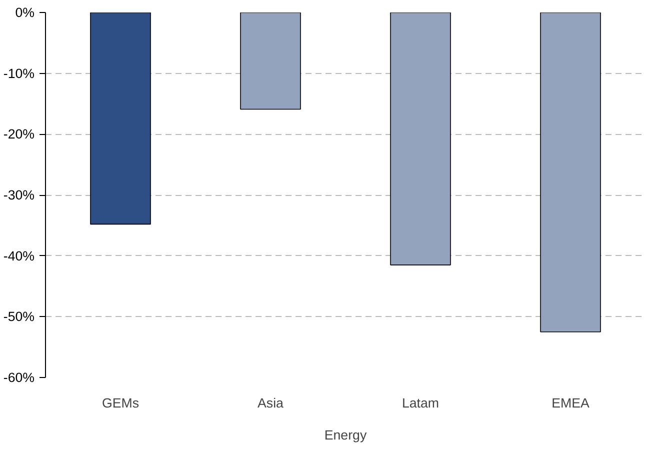 Image resolution: width=655 pixels, height=453 pixels. I want to click on x-axis-title: Energy, so click(345, 435).